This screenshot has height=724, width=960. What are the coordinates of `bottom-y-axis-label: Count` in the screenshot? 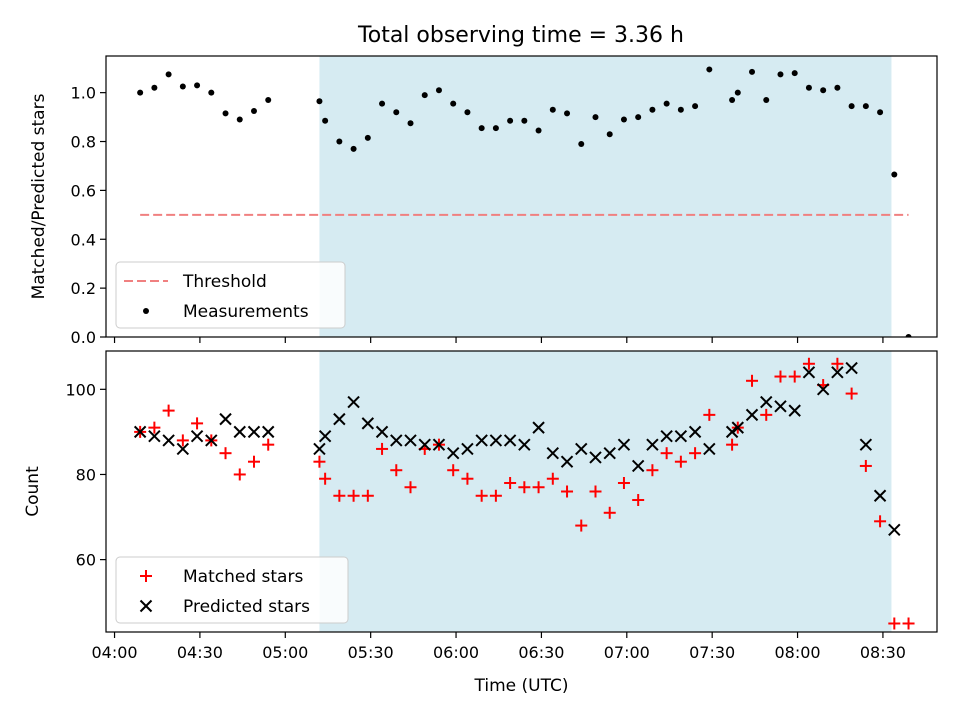 It's located at (33, 491).